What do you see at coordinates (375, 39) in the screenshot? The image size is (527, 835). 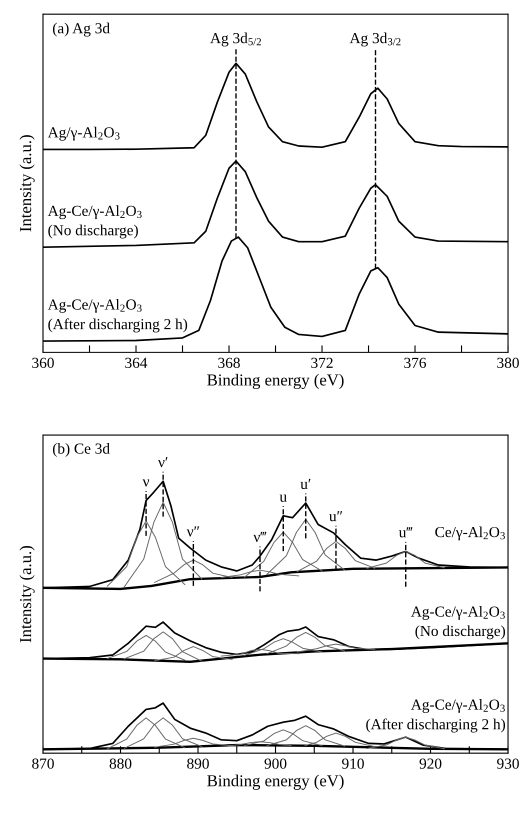 I see `ref-line-label: Ag 3d$_{3/2}$` at bounding box center [375, 39].